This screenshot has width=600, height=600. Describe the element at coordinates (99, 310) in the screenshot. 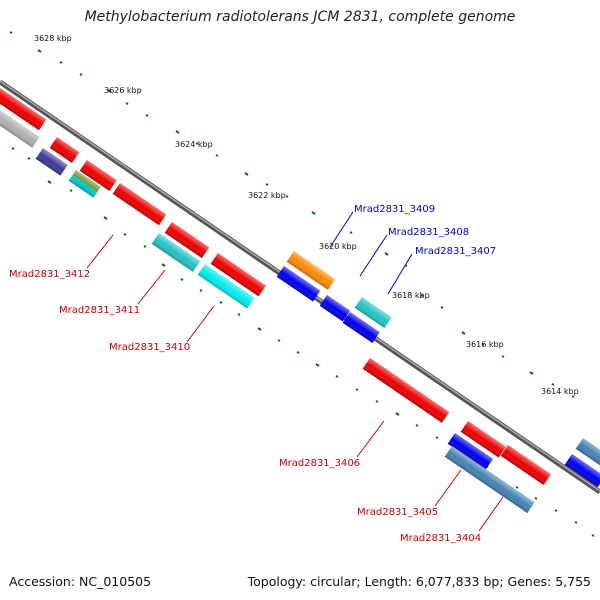

I see `gene-label: Mrad2831_3411` at that location.